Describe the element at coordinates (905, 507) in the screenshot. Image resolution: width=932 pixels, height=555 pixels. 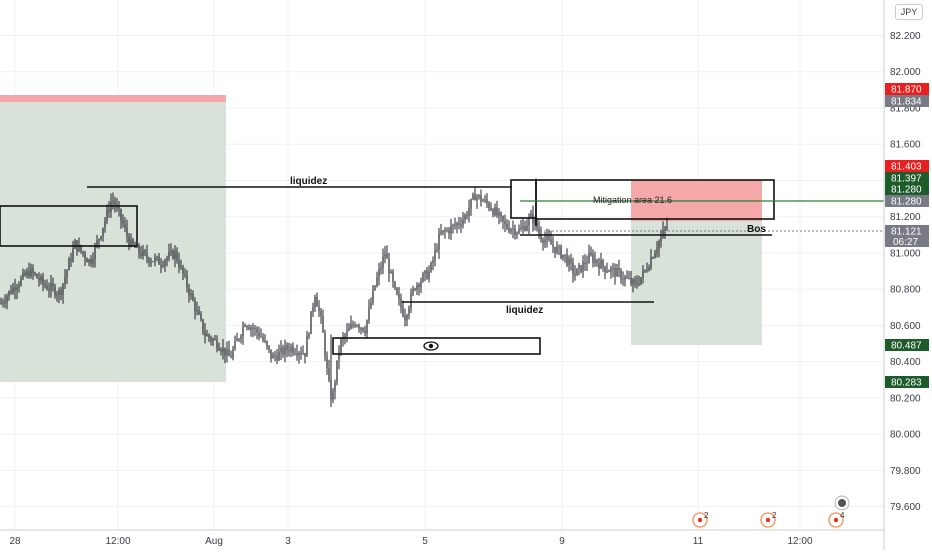
I see `y-tick-label: 79.600` at that location.